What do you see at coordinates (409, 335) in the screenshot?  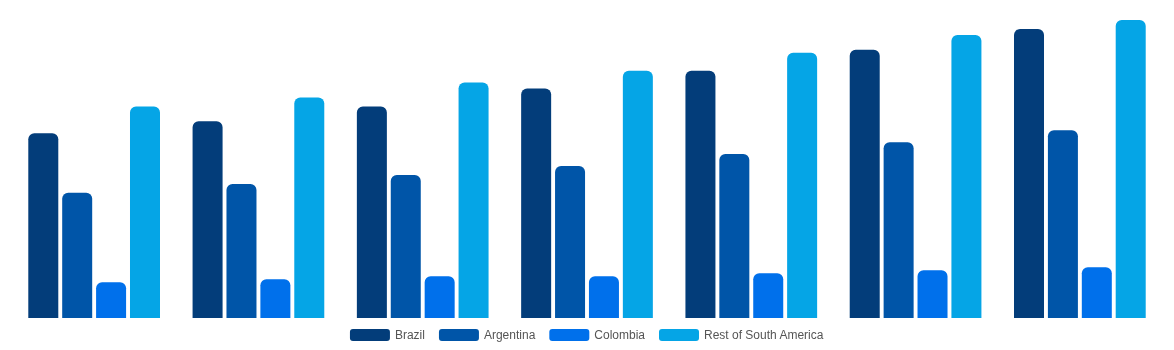 I see `legend-label: Brazil` at bounding box center [409, 335].